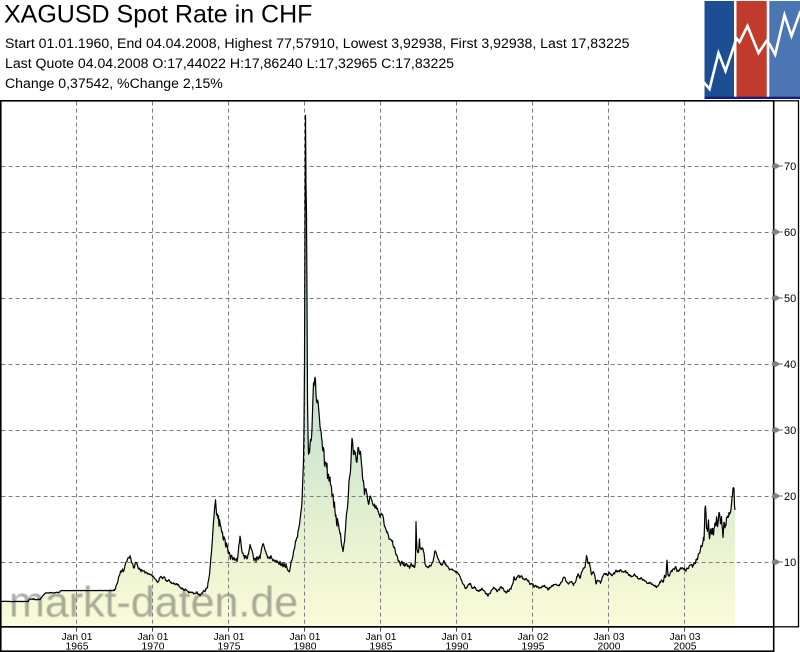 This screenshot has height=652, width=800. I want to click on svg-text: 1980, so click(305, 647).